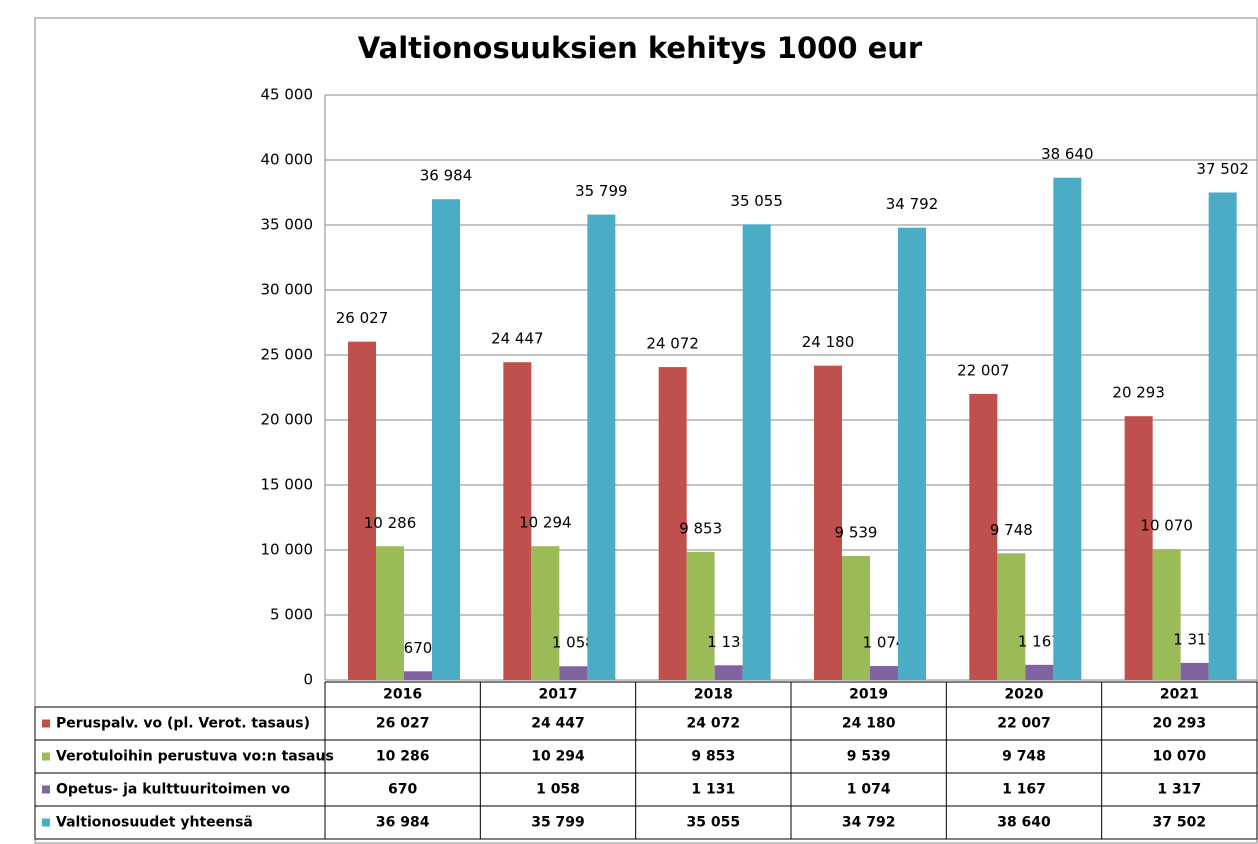  I want to click on data-label: 10 070, so click(1166, 526).